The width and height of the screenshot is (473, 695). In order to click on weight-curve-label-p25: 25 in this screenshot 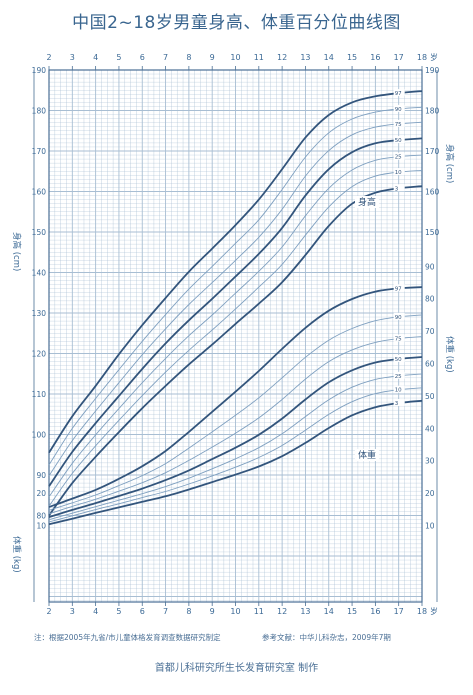, I will do `click(398, 377)`.